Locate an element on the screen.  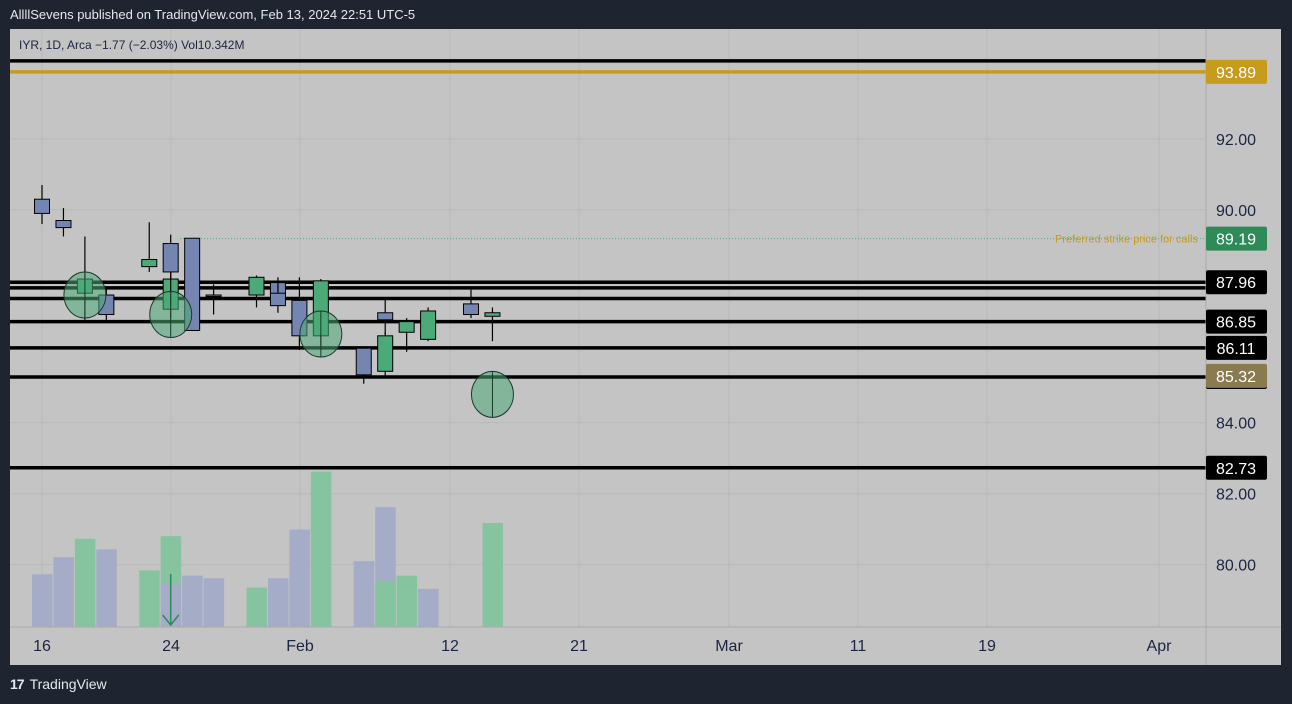
last-price-label: 85.32 is located at coordinates (1236, 377).